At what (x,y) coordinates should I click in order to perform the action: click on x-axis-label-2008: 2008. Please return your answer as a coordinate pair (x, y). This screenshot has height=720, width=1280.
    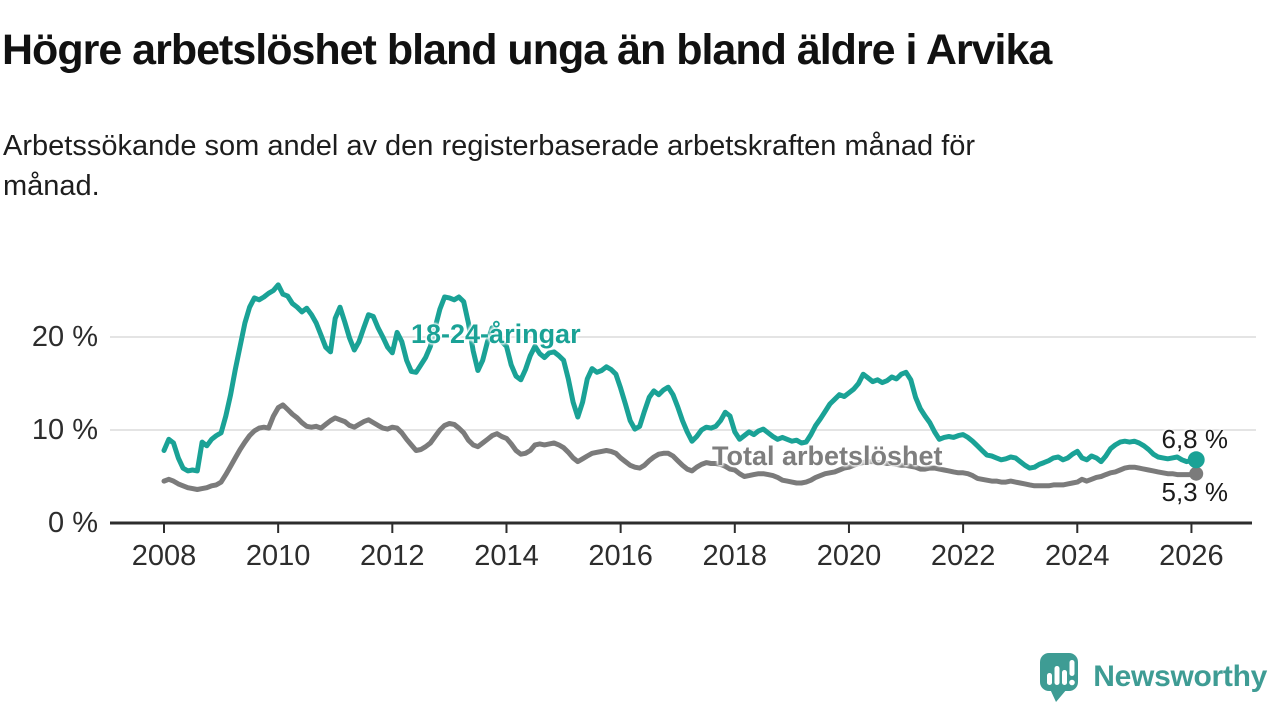
    Looking at the image, I should click on (164, 556).